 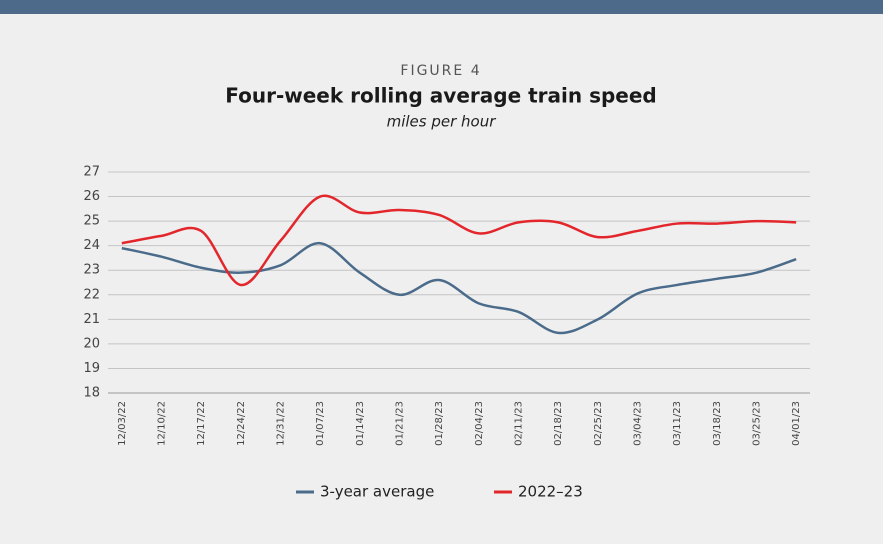 What do you see at coordinates (550, 492) in the screenshot?
I see `legend-label: 2022–23` at bounding box center [550, 492].